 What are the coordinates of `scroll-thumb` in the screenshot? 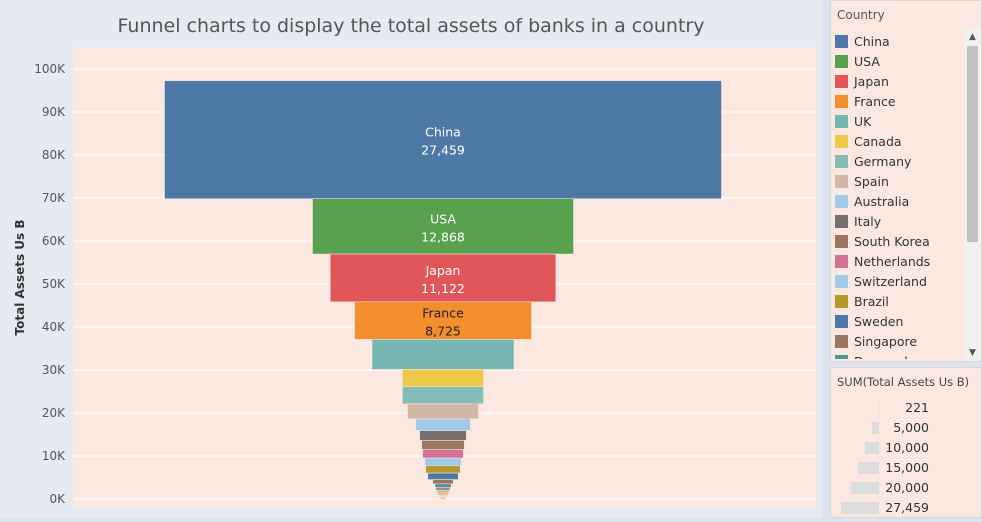 It's located at (972, 144).